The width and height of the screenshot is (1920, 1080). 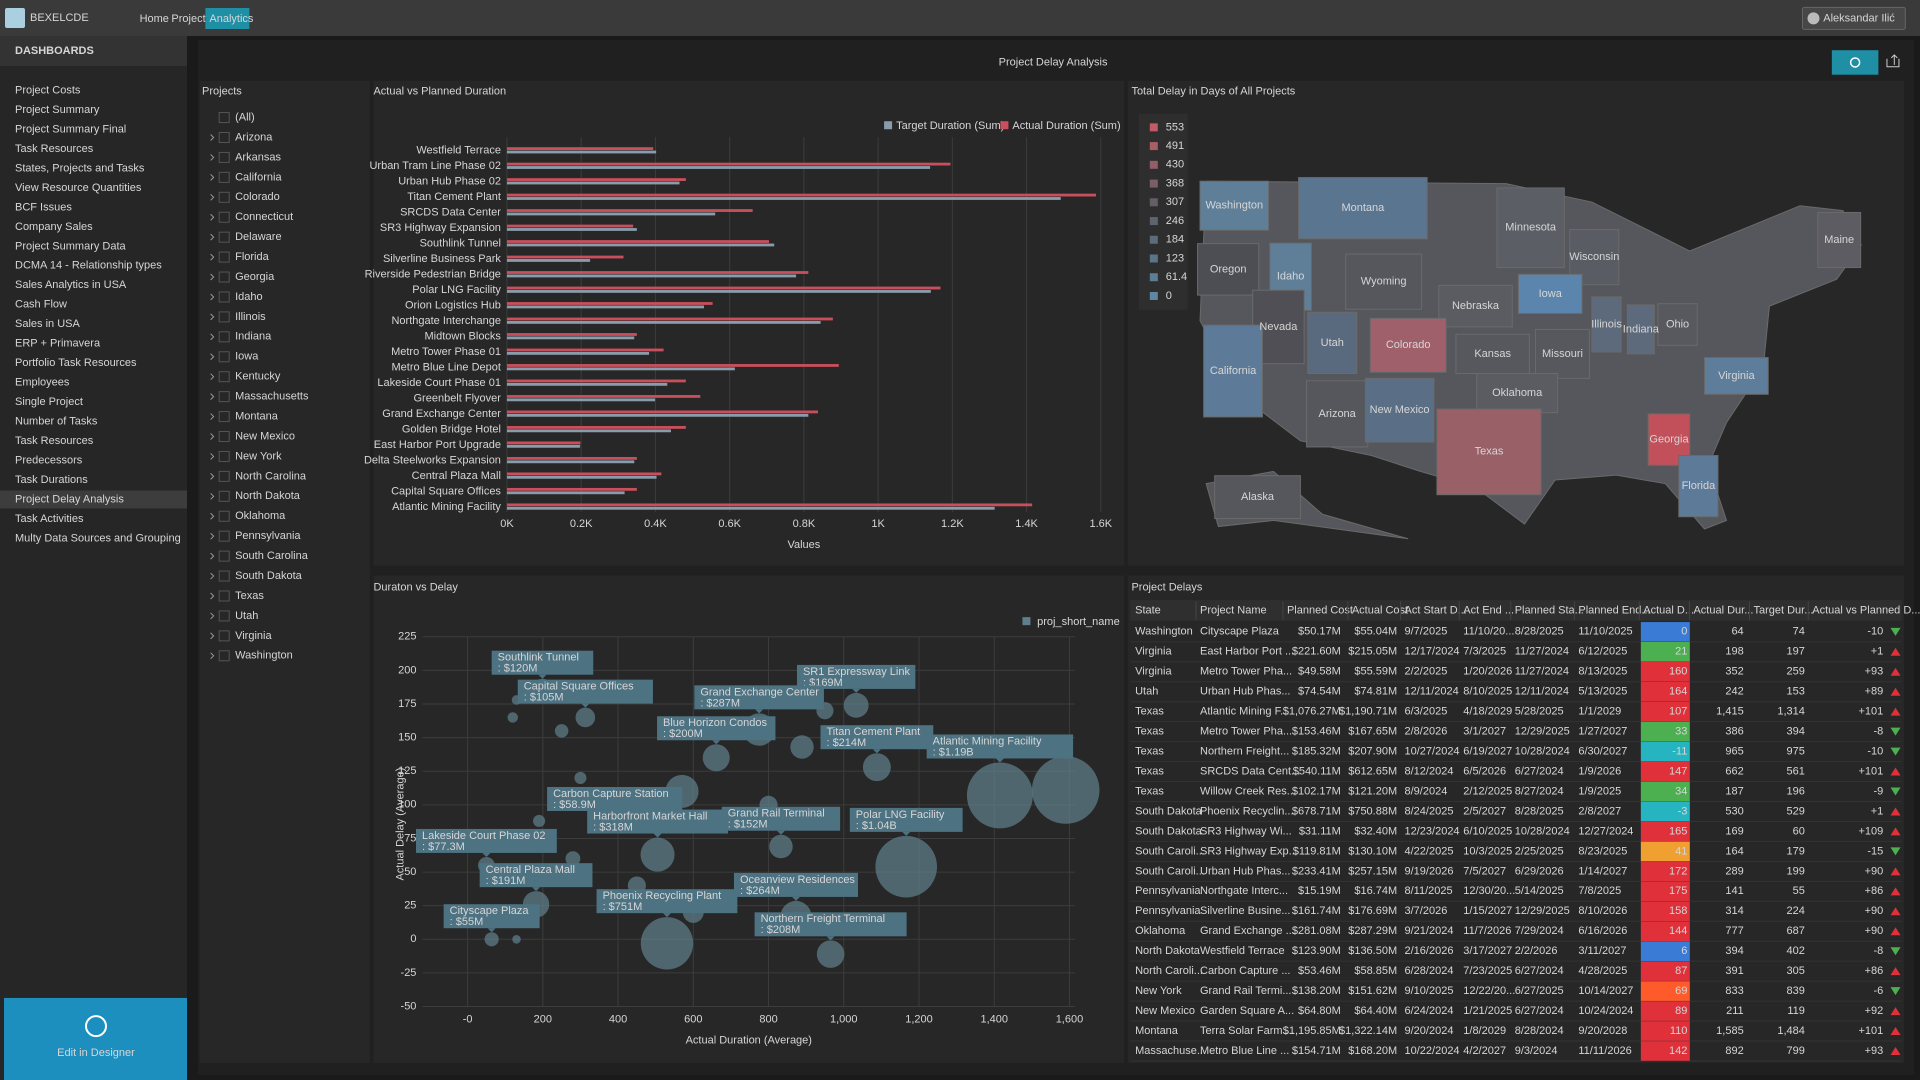 What do you see at coordinates (247, 357) in the screenshot?
I see `filter-item: Iowa` at bounding box center [247, 357].